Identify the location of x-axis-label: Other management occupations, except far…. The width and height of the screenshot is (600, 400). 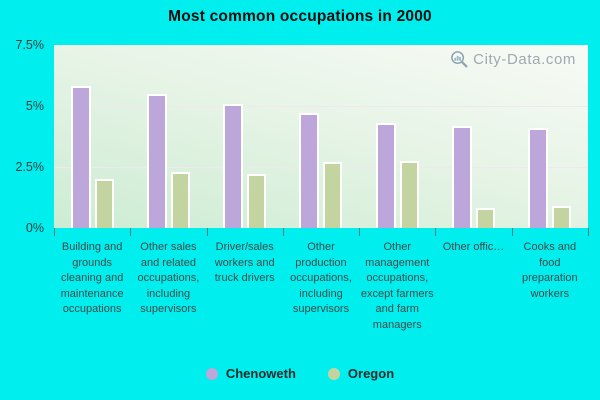
(397, 286).